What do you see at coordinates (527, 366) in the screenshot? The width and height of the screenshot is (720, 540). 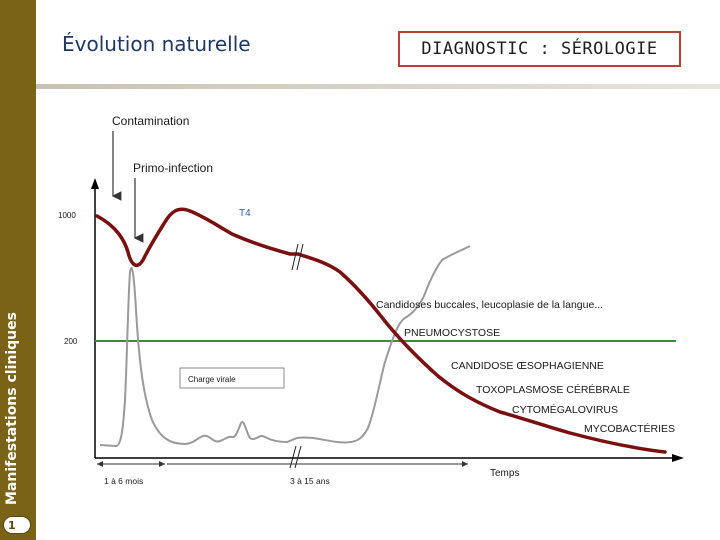 I see `disease-label: CANDIDOSE ŒSOPHAGIENNE` at bounding box center [527, 366].